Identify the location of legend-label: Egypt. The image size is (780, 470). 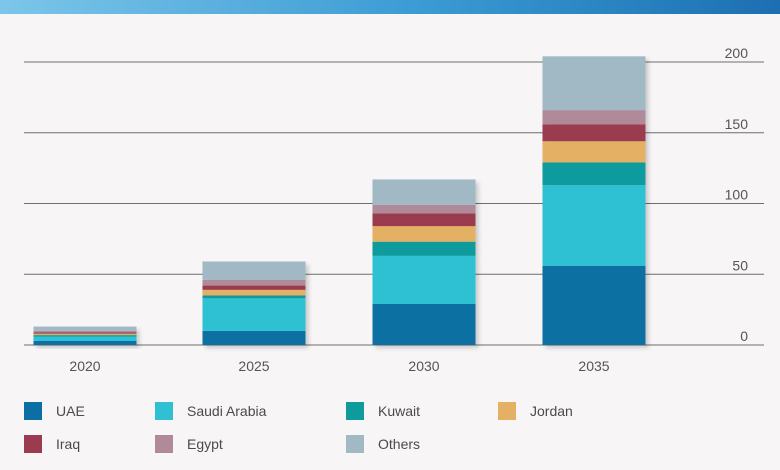
(205, 444).